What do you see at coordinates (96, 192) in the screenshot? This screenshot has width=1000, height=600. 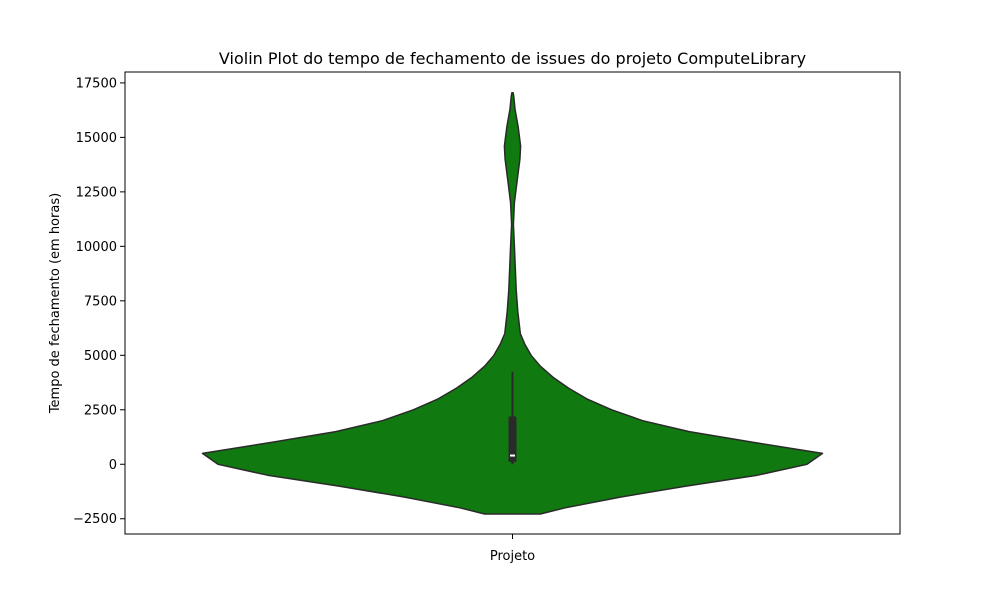 I see `y-tick-label: 12500` at bounding box center [96, 192].